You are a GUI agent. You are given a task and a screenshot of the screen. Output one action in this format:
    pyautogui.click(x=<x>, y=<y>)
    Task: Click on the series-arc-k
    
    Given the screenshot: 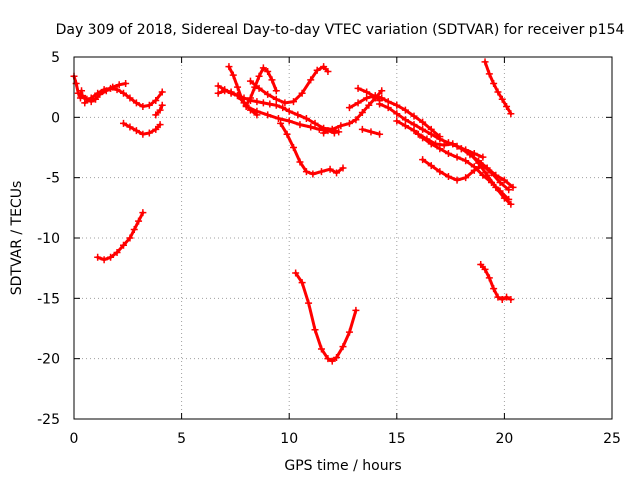 What is the action you would take?
    pyautogui.click(x=289, y=85)
    